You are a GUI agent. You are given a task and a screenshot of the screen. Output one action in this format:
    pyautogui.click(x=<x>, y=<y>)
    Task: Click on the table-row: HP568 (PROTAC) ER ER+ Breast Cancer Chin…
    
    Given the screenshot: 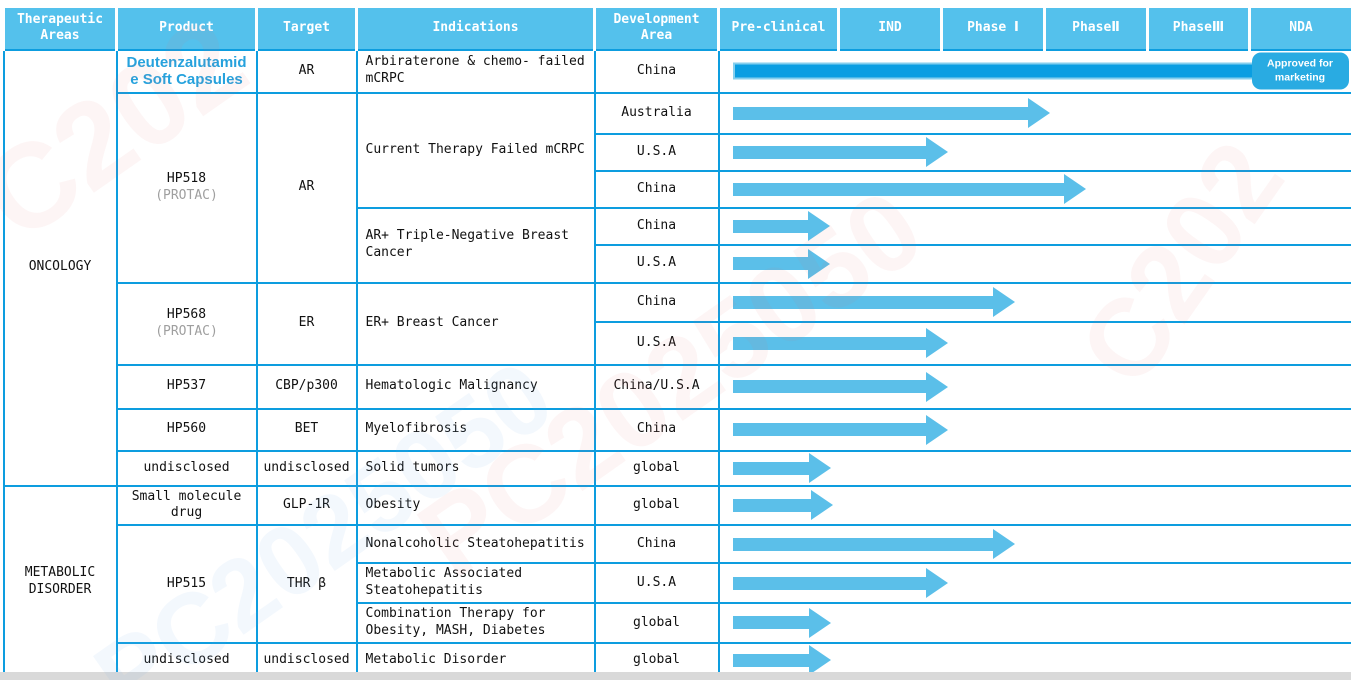 What is the action you would take?
    pyautogui.click(x=677, y=323)
    